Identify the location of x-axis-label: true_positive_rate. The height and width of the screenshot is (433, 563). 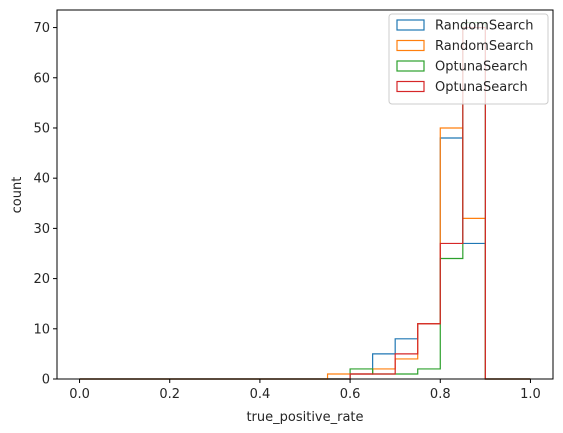
(304, 417).